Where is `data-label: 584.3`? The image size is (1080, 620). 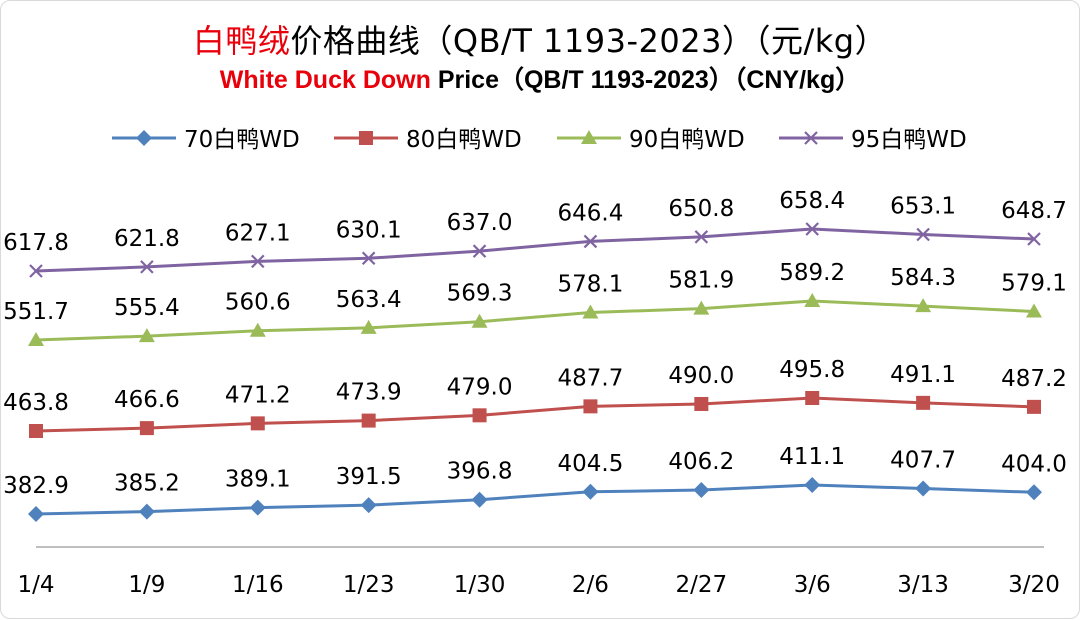
data-label: 584.3 is located at coordinates (923, 278).